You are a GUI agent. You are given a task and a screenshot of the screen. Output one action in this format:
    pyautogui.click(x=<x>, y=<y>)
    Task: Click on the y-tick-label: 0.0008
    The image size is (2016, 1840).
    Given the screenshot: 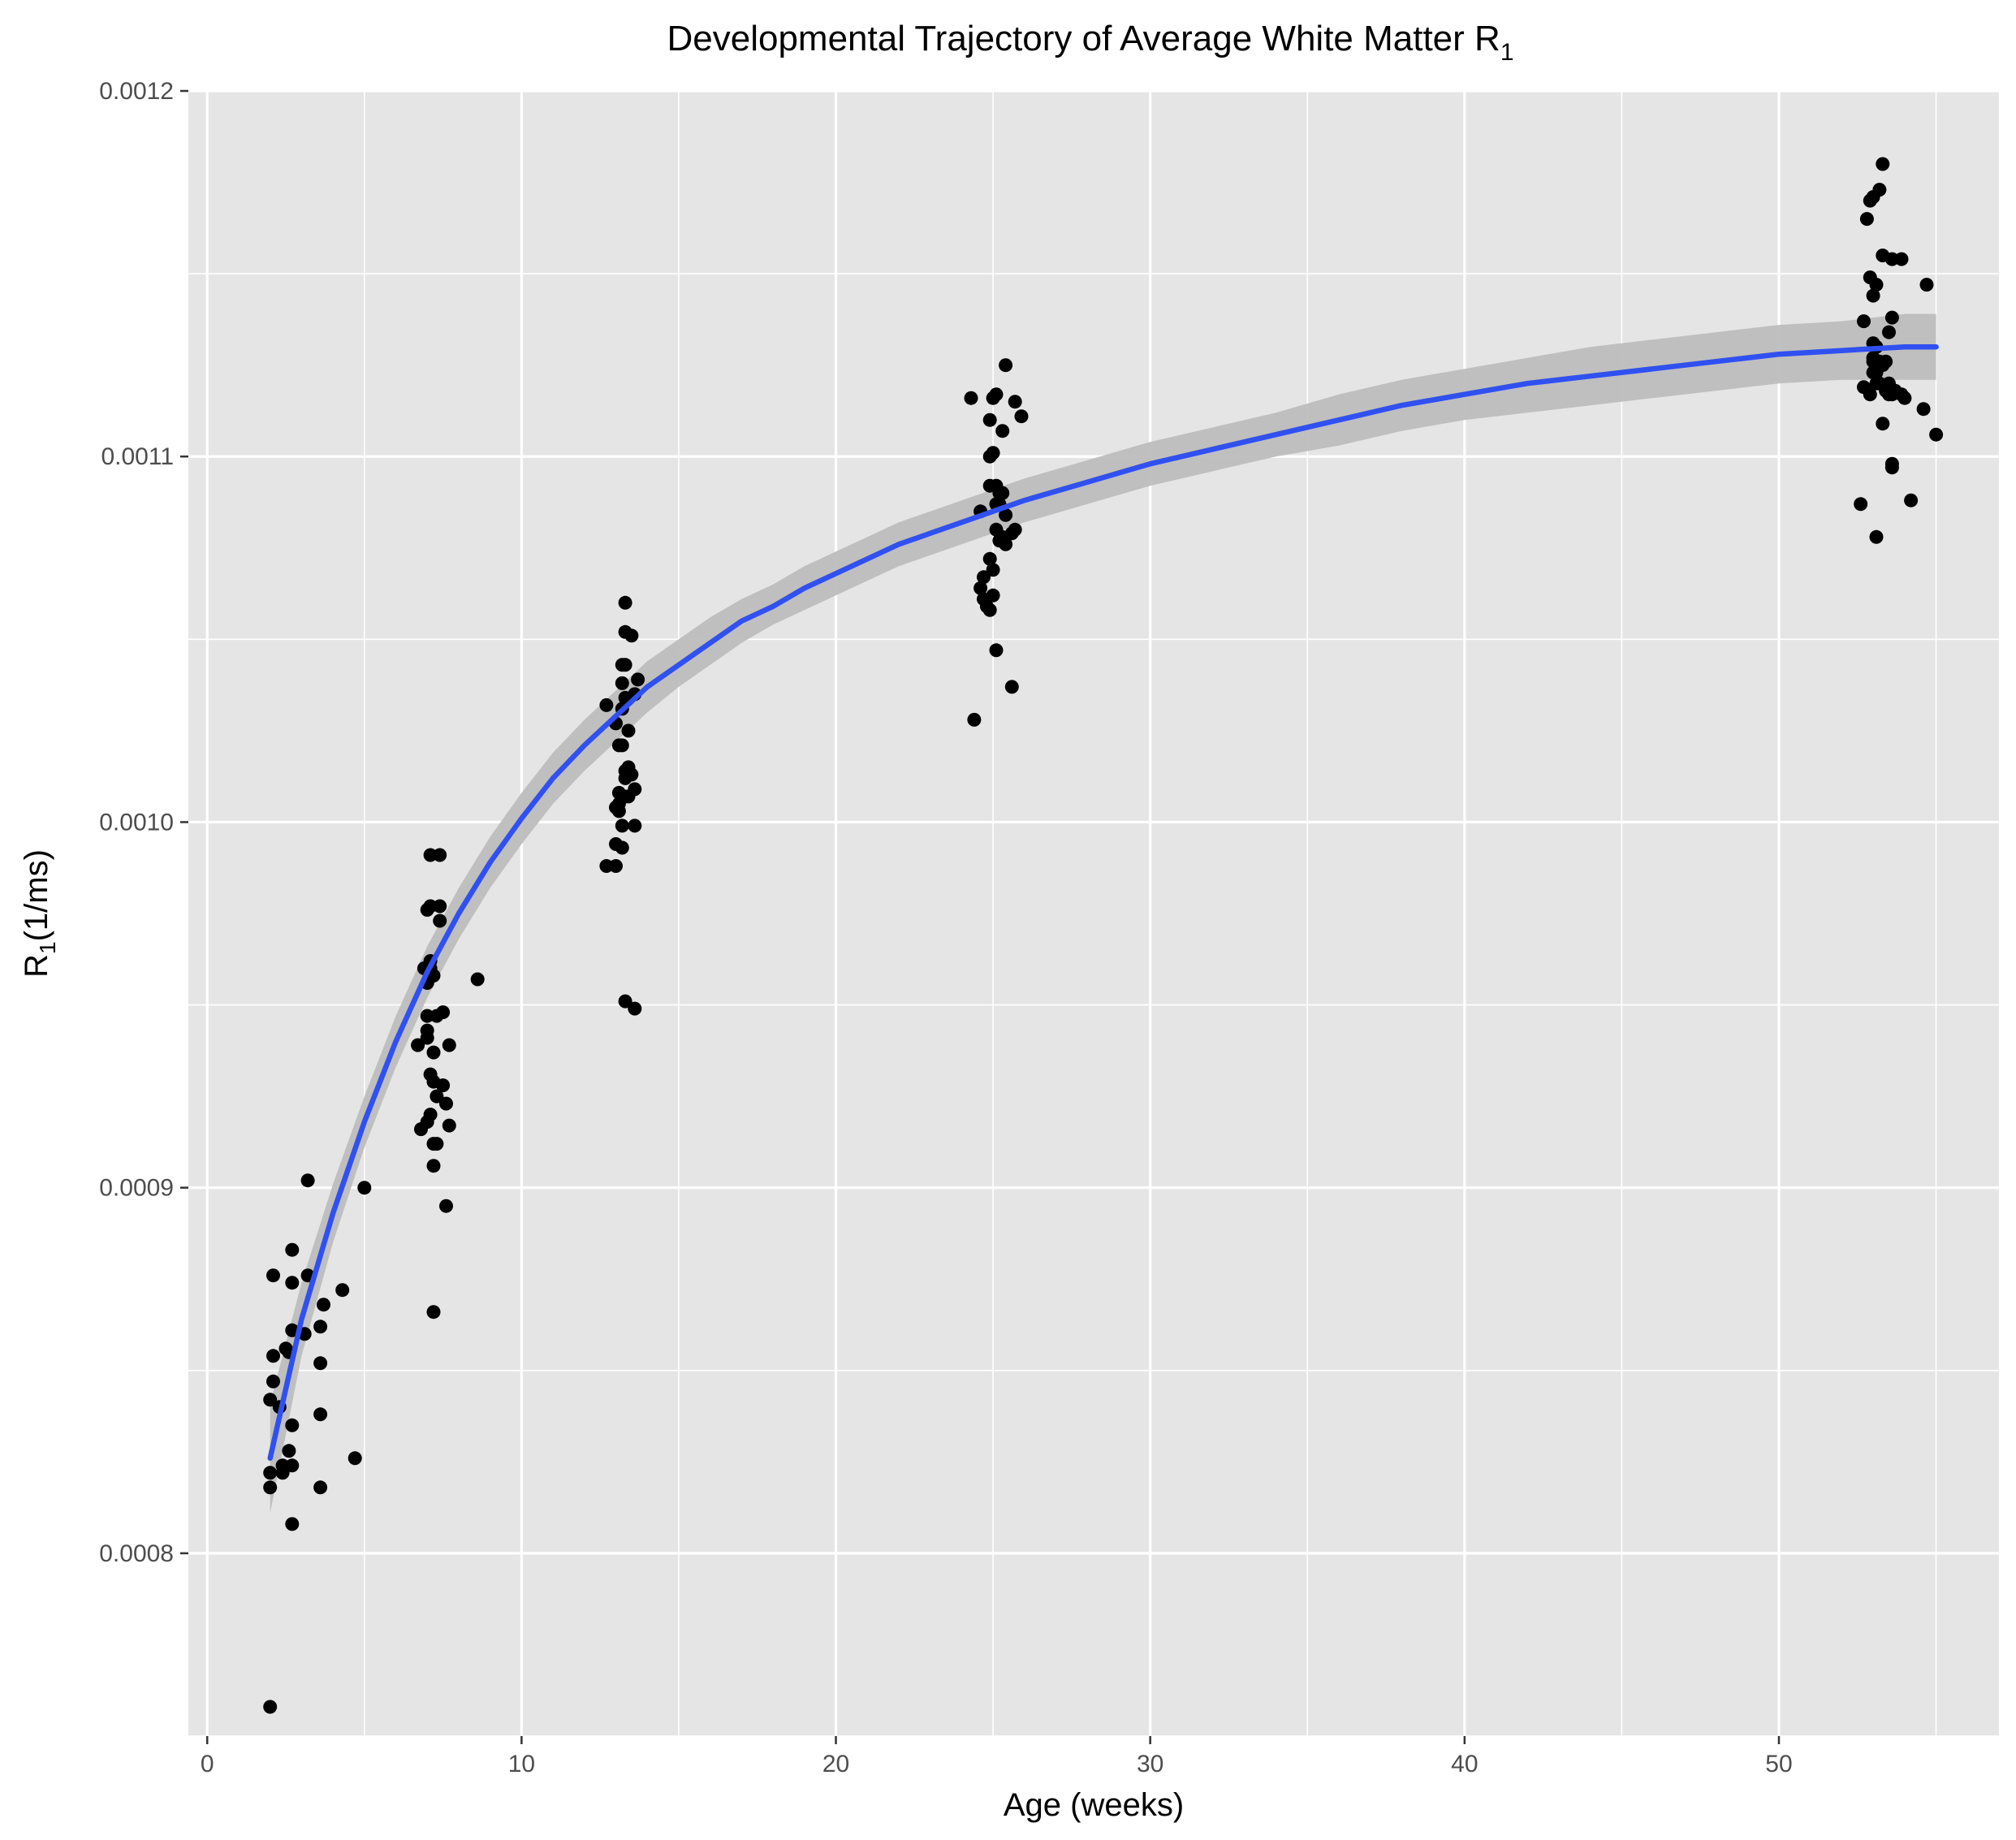 What is the action you would take?
    pyautogui.click(x=136, y=1553)
    